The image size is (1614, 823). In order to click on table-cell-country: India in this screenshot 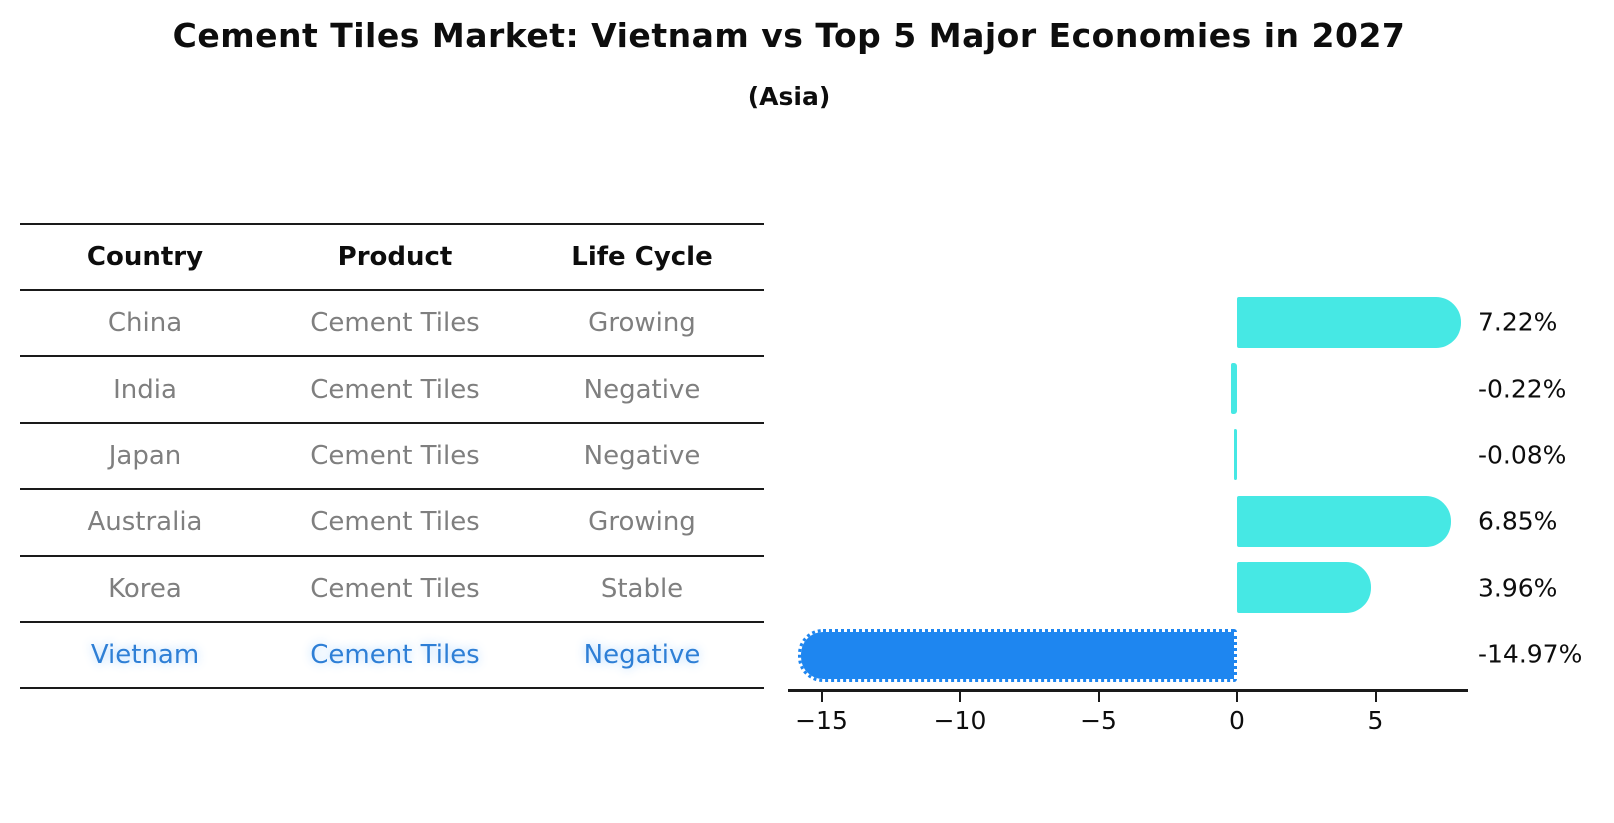, I will do `click(145, 389)`.